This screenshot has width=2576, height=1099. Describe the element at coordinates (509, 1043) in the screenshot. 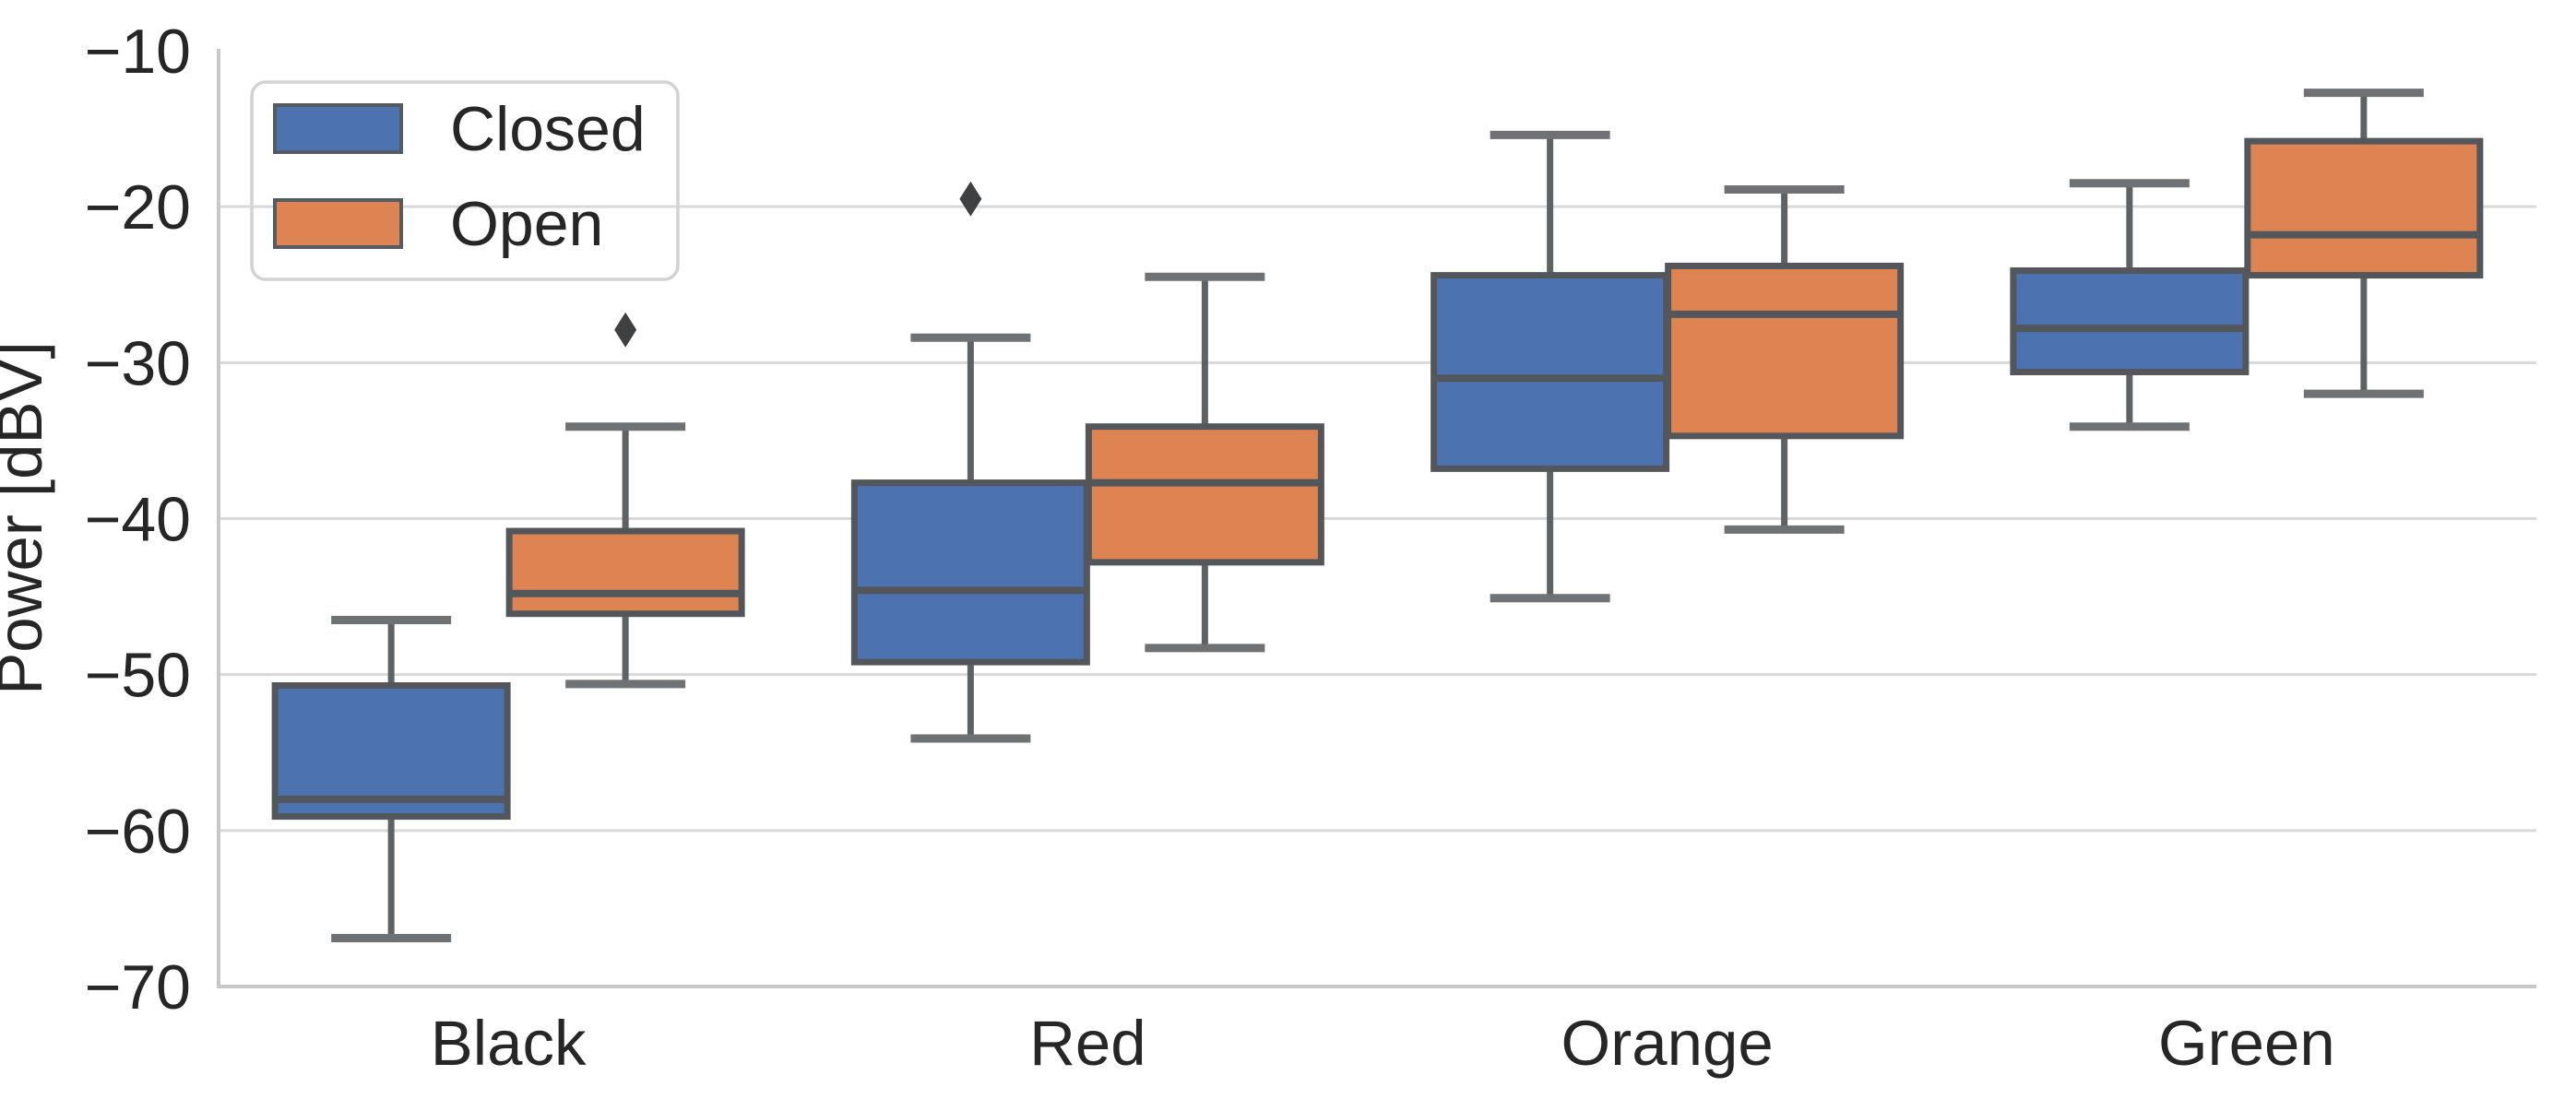

I see `x-tick-label-black: Black` at that location.